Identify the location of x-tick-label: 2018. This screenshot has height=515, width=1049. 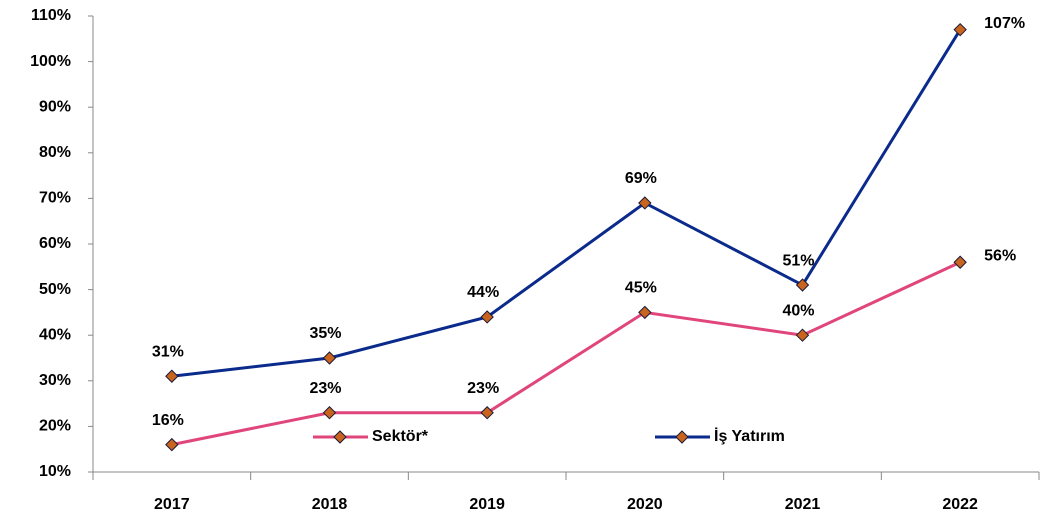
(330, 504).